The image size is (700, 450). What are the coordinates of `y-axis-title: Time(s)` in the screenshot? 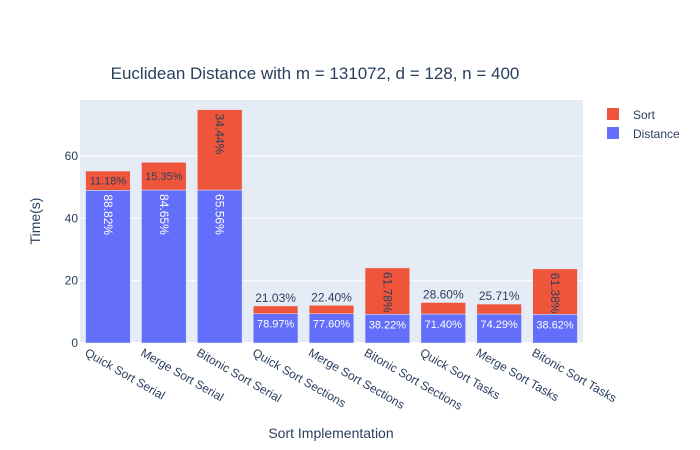 It's located at (35, 221).